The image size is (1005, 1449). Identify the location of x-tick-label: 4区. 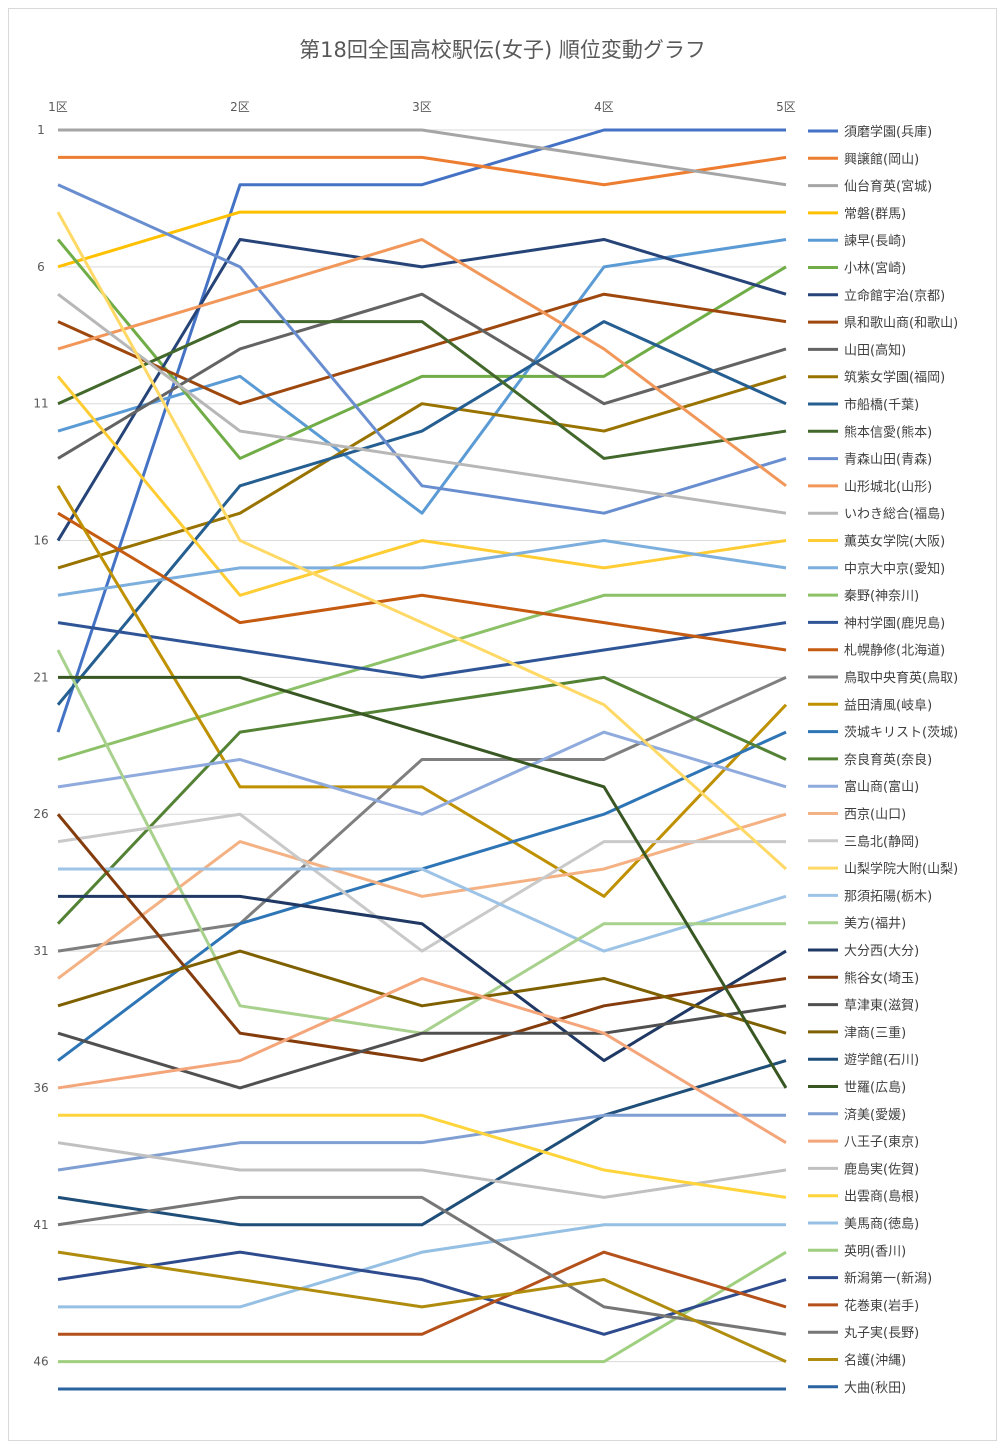
(604, 107).